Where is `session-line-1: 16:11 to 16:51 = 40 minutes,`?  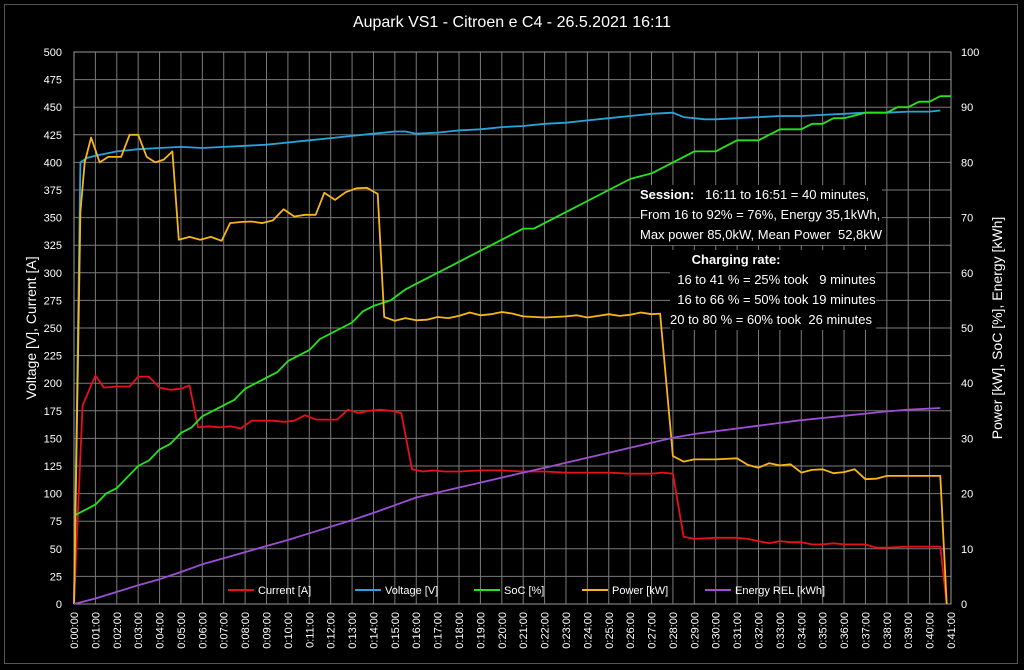
session-line-1: 16:11 to 16:51 = 40 minutes, is located at coordinates (787, 194).